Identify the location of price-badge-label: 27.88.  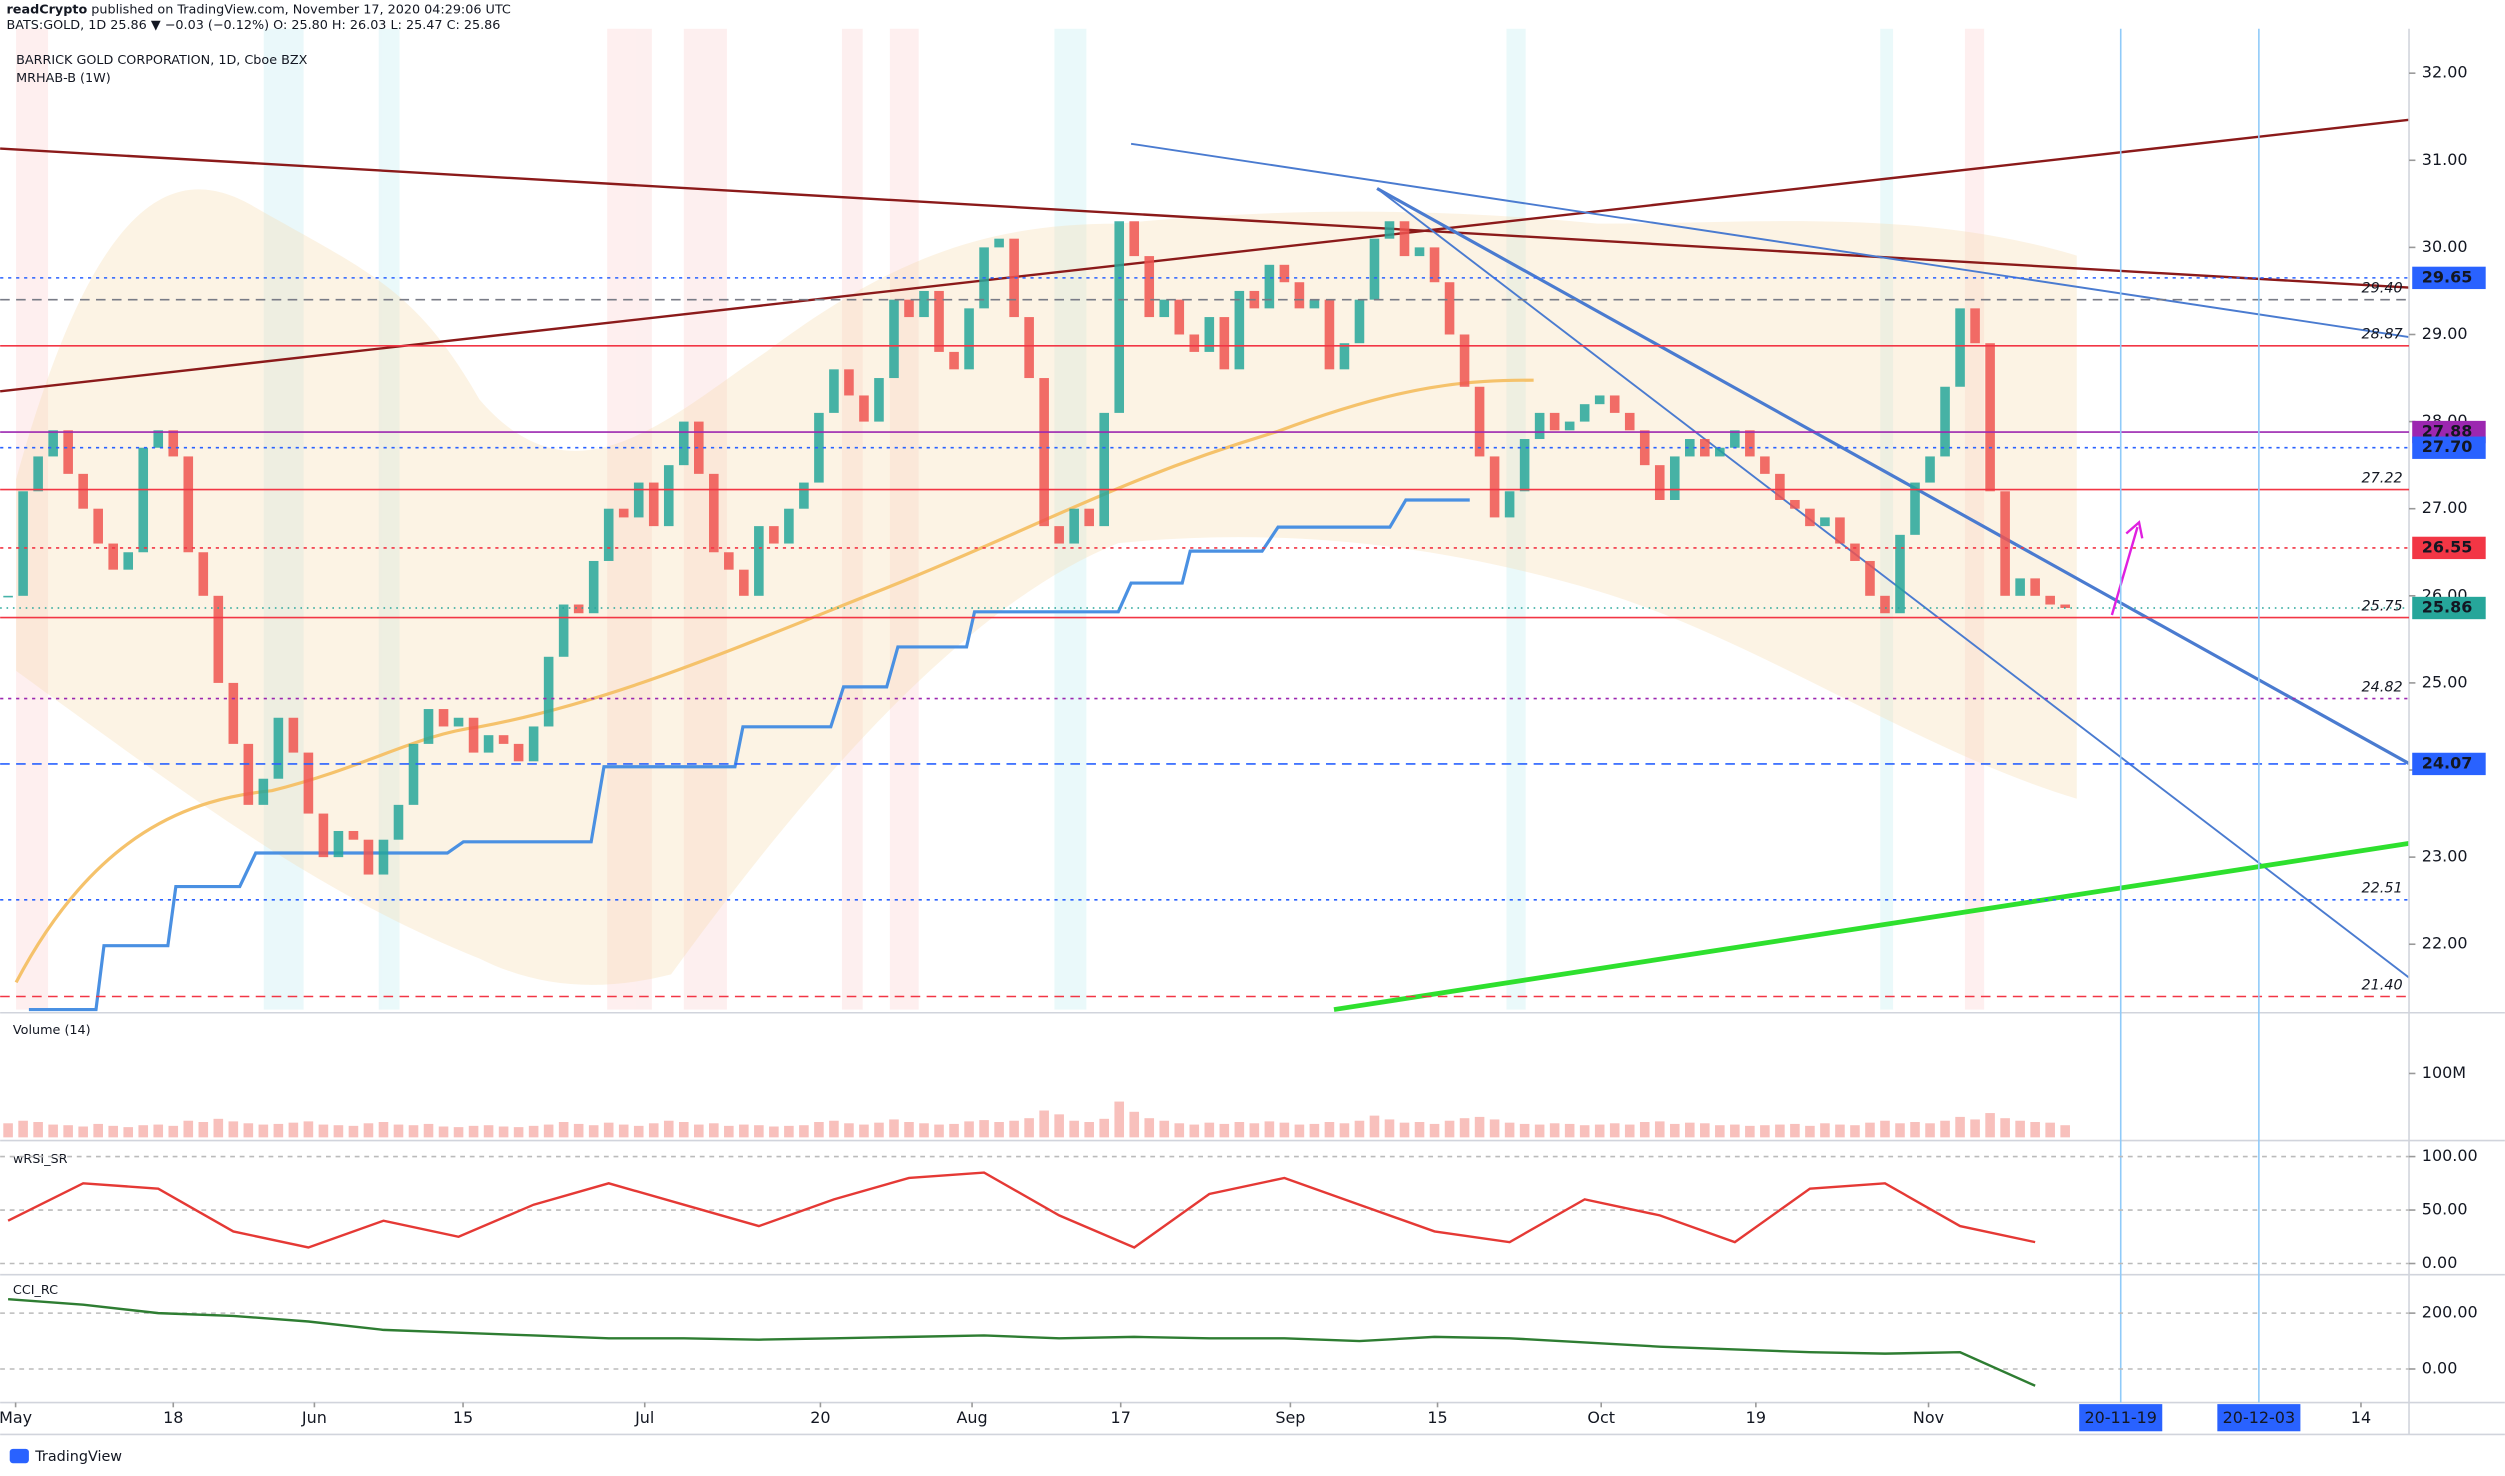
(2447, 431).